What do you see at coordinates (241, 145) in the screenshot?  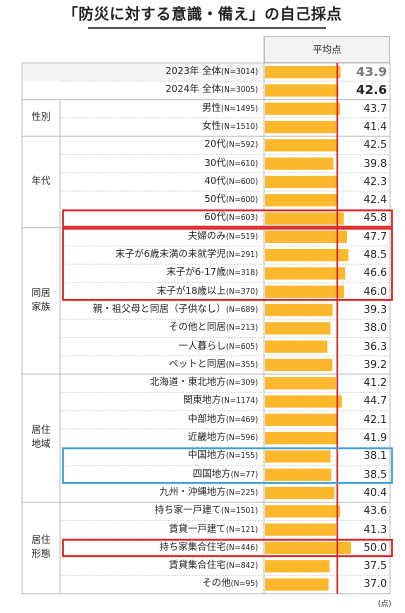 I see `row-sample-size: (N=592)` at bounding box center [241, 145].